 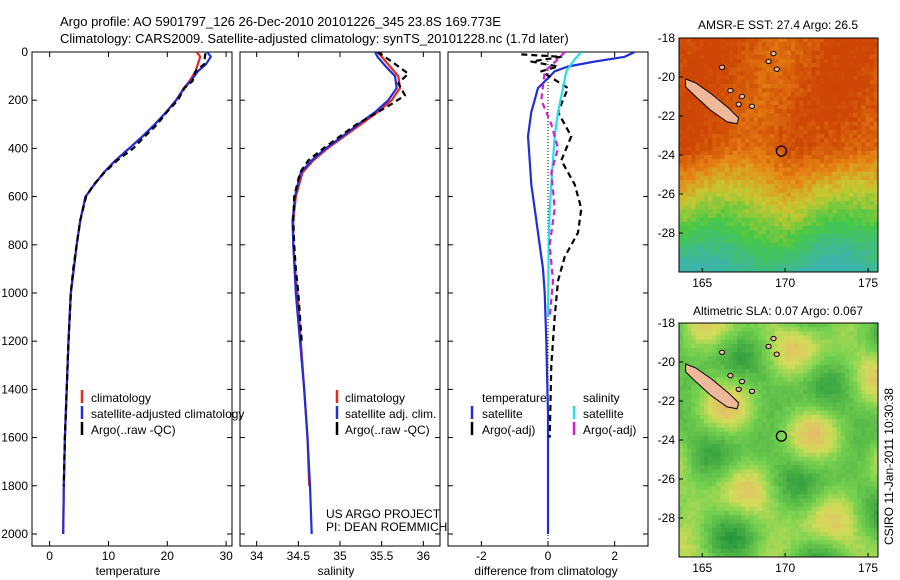 I want to click on y-tick-label: 1400, so click(x=14, y=389).